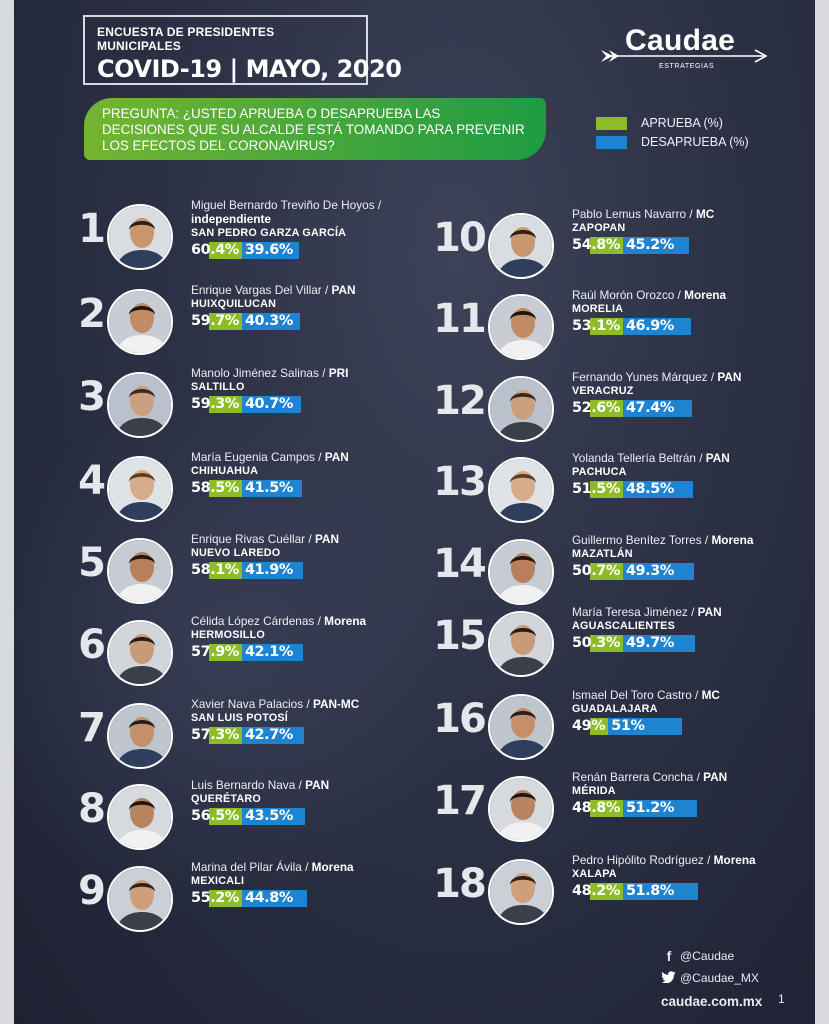 The image size is (829, 1024). What do you see at coordinates (657, 489) in the screenshot?
I see `disapprove-bar: 48.5%` at bounding box center [657, 489].